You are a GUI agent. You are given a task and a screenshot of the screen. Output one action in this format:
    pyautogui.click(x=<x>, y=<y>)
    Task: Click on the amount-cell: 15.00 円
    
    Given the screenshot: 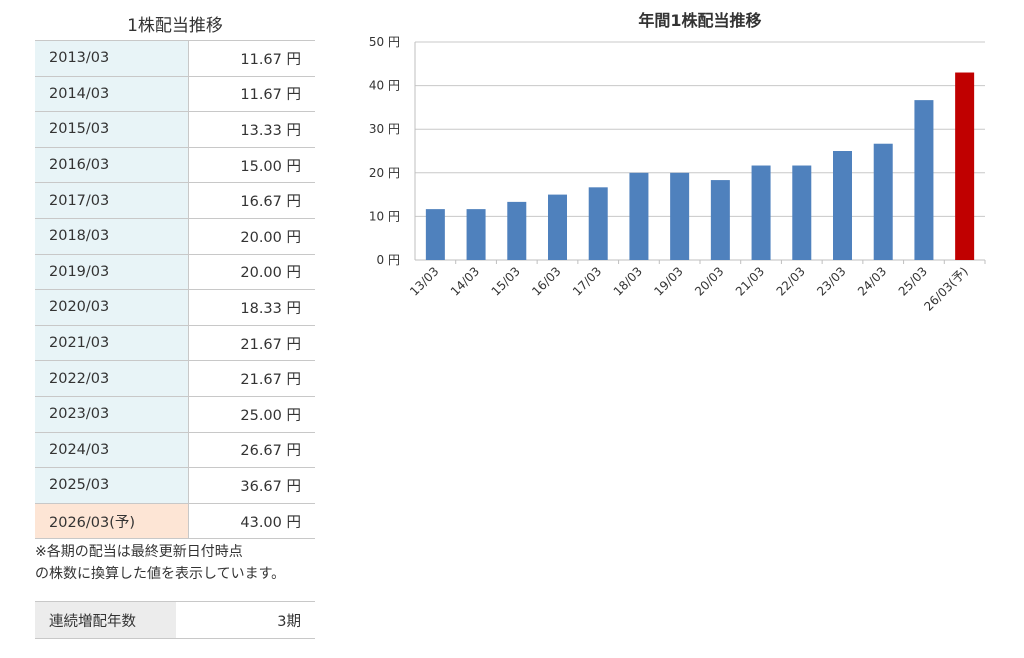 What is the action you would take?
    pyautogui.click(x=251, y=165)
    